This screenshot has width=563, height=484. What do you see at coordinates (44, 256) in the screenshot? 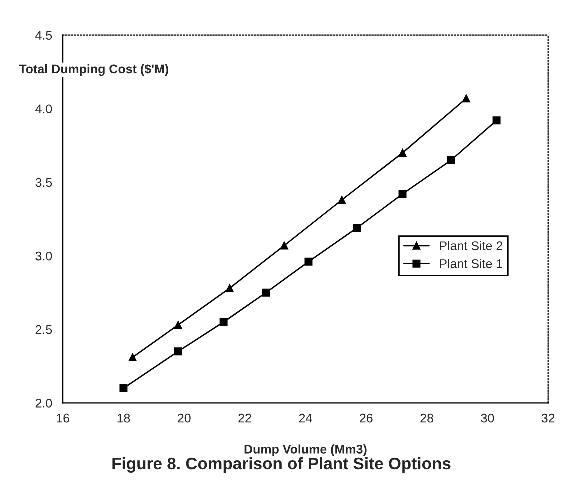
I see `y-tick-label: 3.0` at bounding box center [44, 256].